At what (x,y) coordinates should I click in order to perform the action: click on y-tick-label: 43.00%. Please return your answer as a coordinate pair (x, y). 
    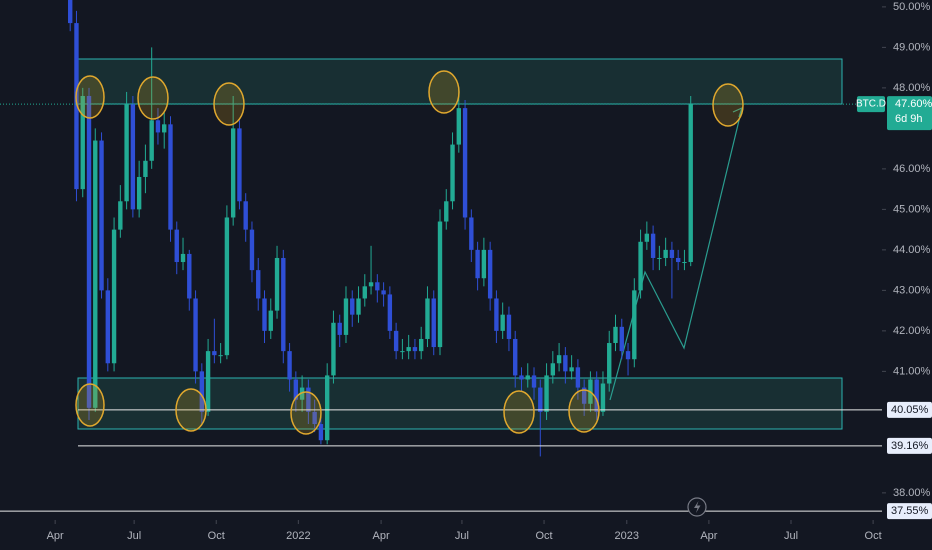
    Looking at the image, I should click on (912, 290).